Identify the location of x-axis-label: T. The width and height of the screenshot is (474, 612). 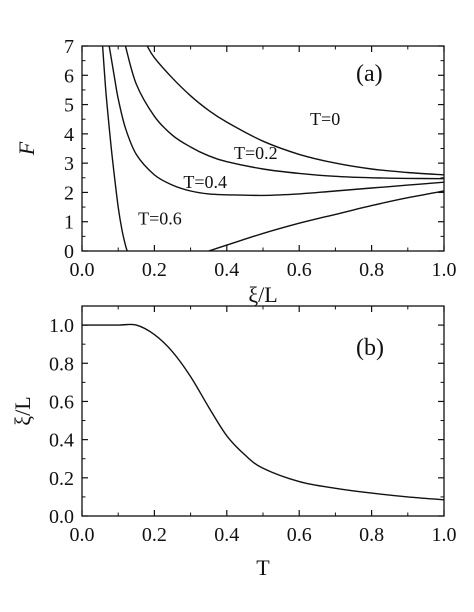
(263, 567).